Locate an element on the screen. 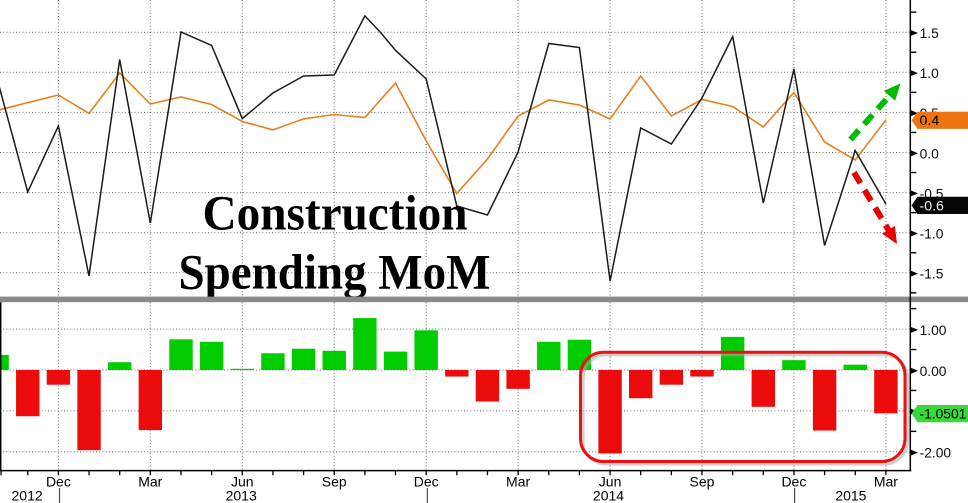 The image size is (968, 503). svg-text: 1.0 is located at coordinates (930, 73).